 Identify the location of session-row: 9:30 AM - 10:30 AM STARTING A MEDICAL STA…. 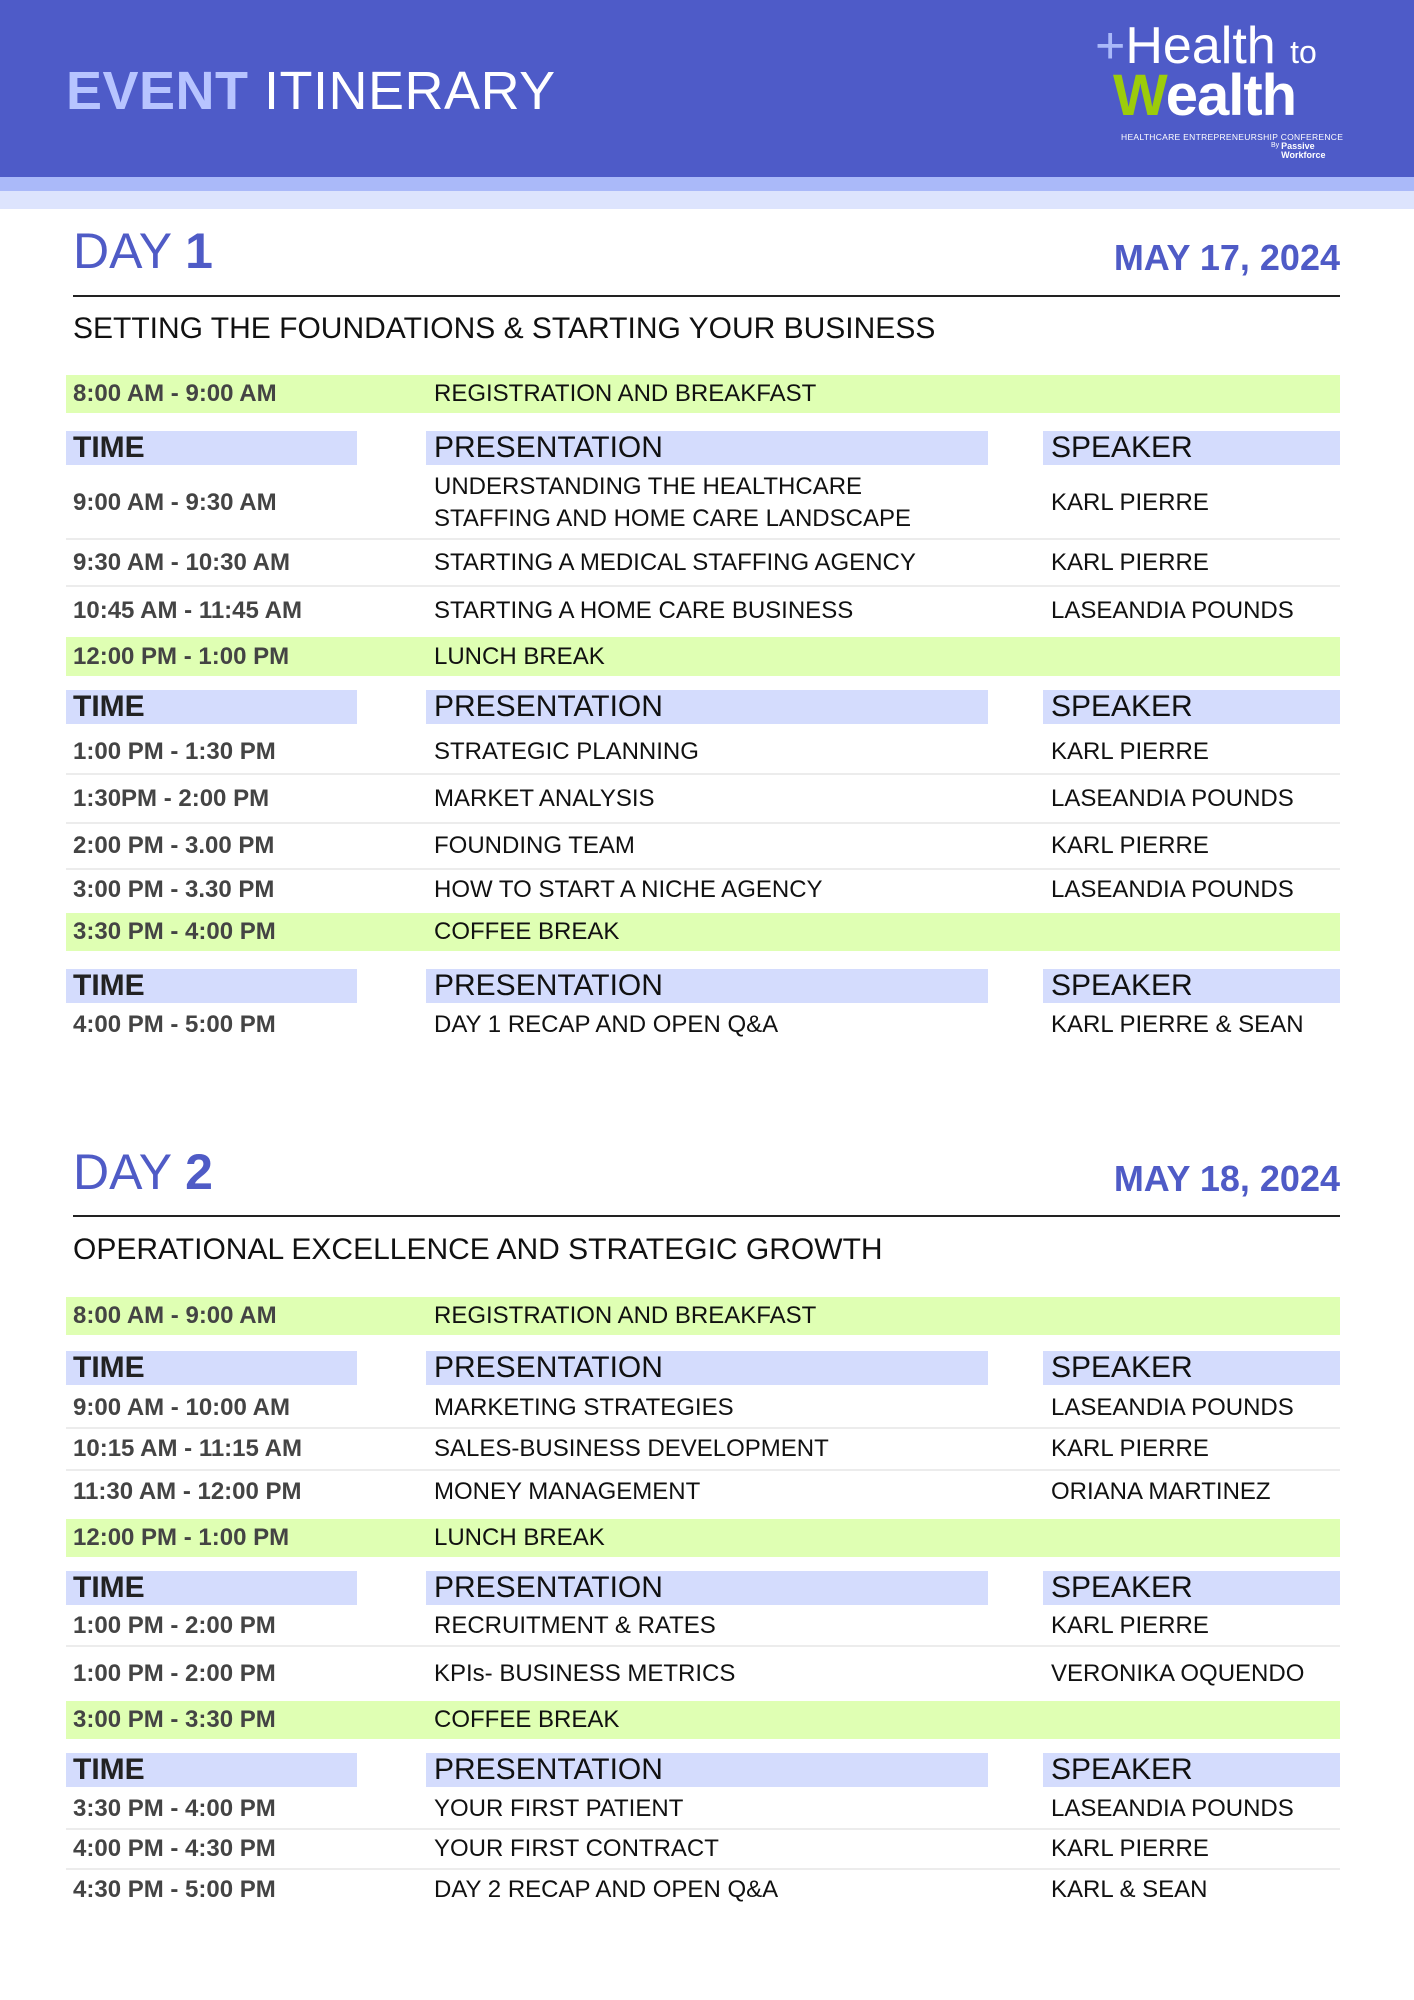
(703, 563).